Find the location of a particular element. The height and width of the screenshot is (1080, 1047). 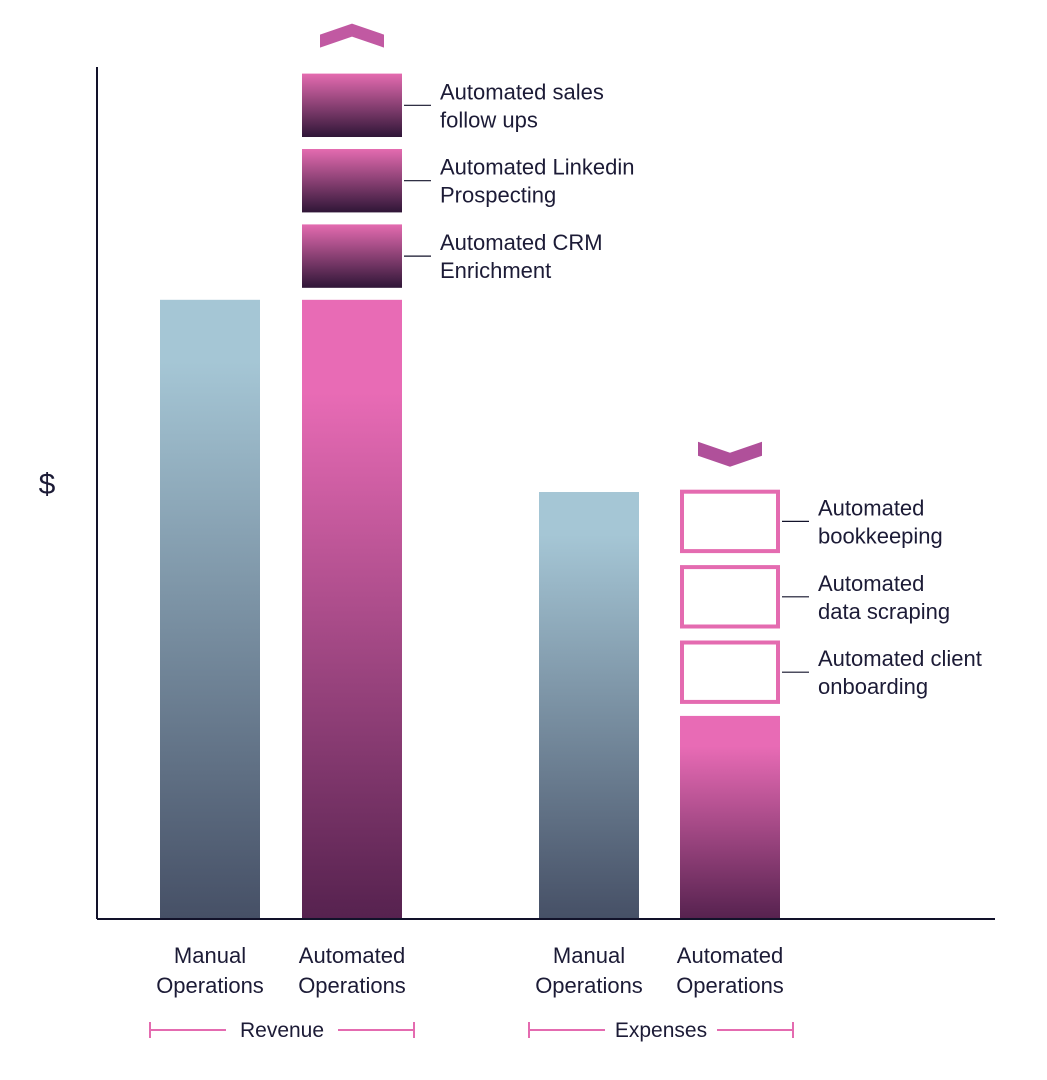

expenses-group-label: Expenses is located at coordinates (661, 1030).